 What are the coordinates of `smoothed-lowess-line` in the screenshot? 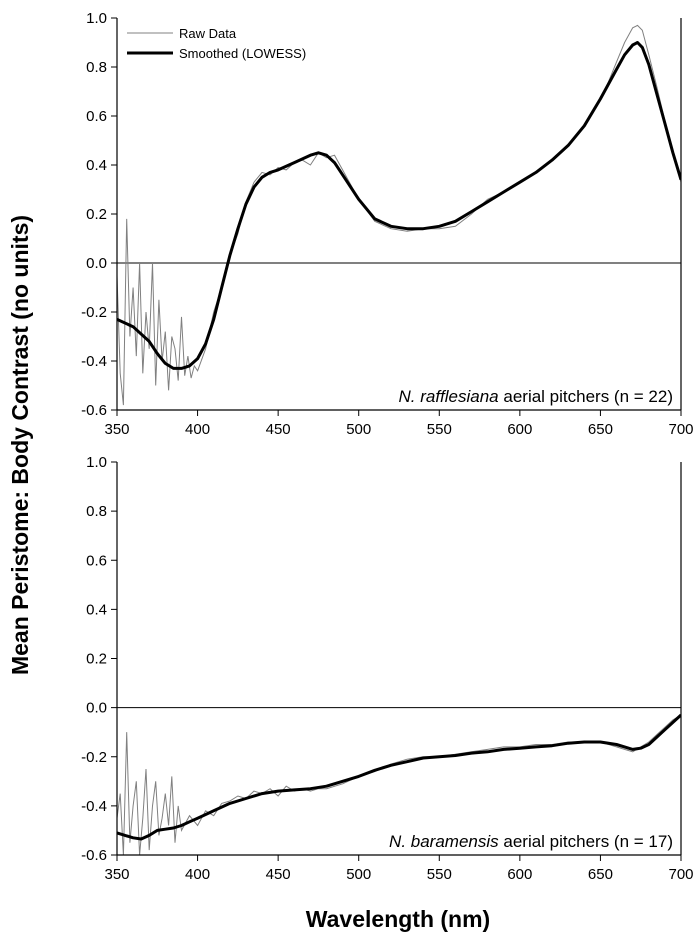 It's located at (399, 777).